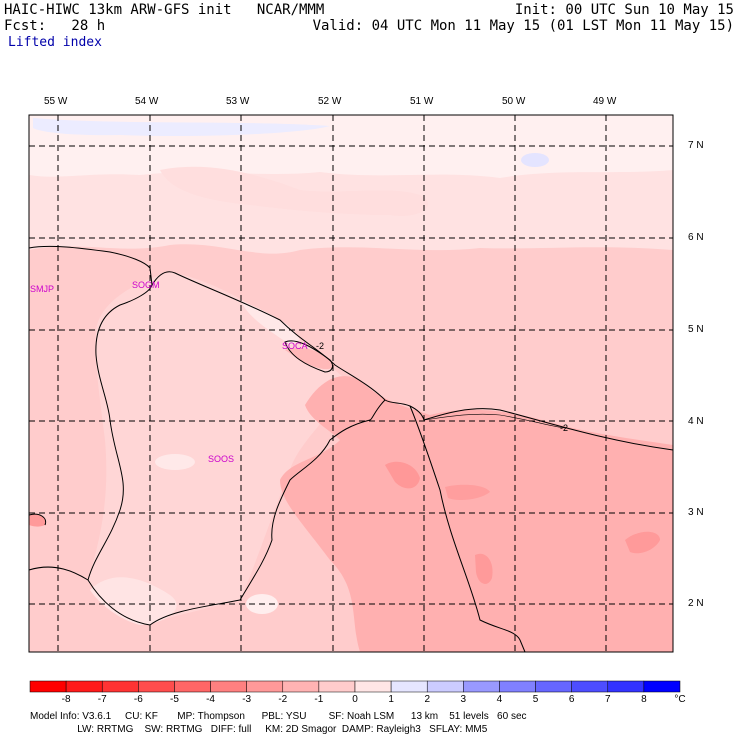  Describe the element at coordinates (391, 699) in the screenshot. I see `colorbar-tick-label: 1` at that location.